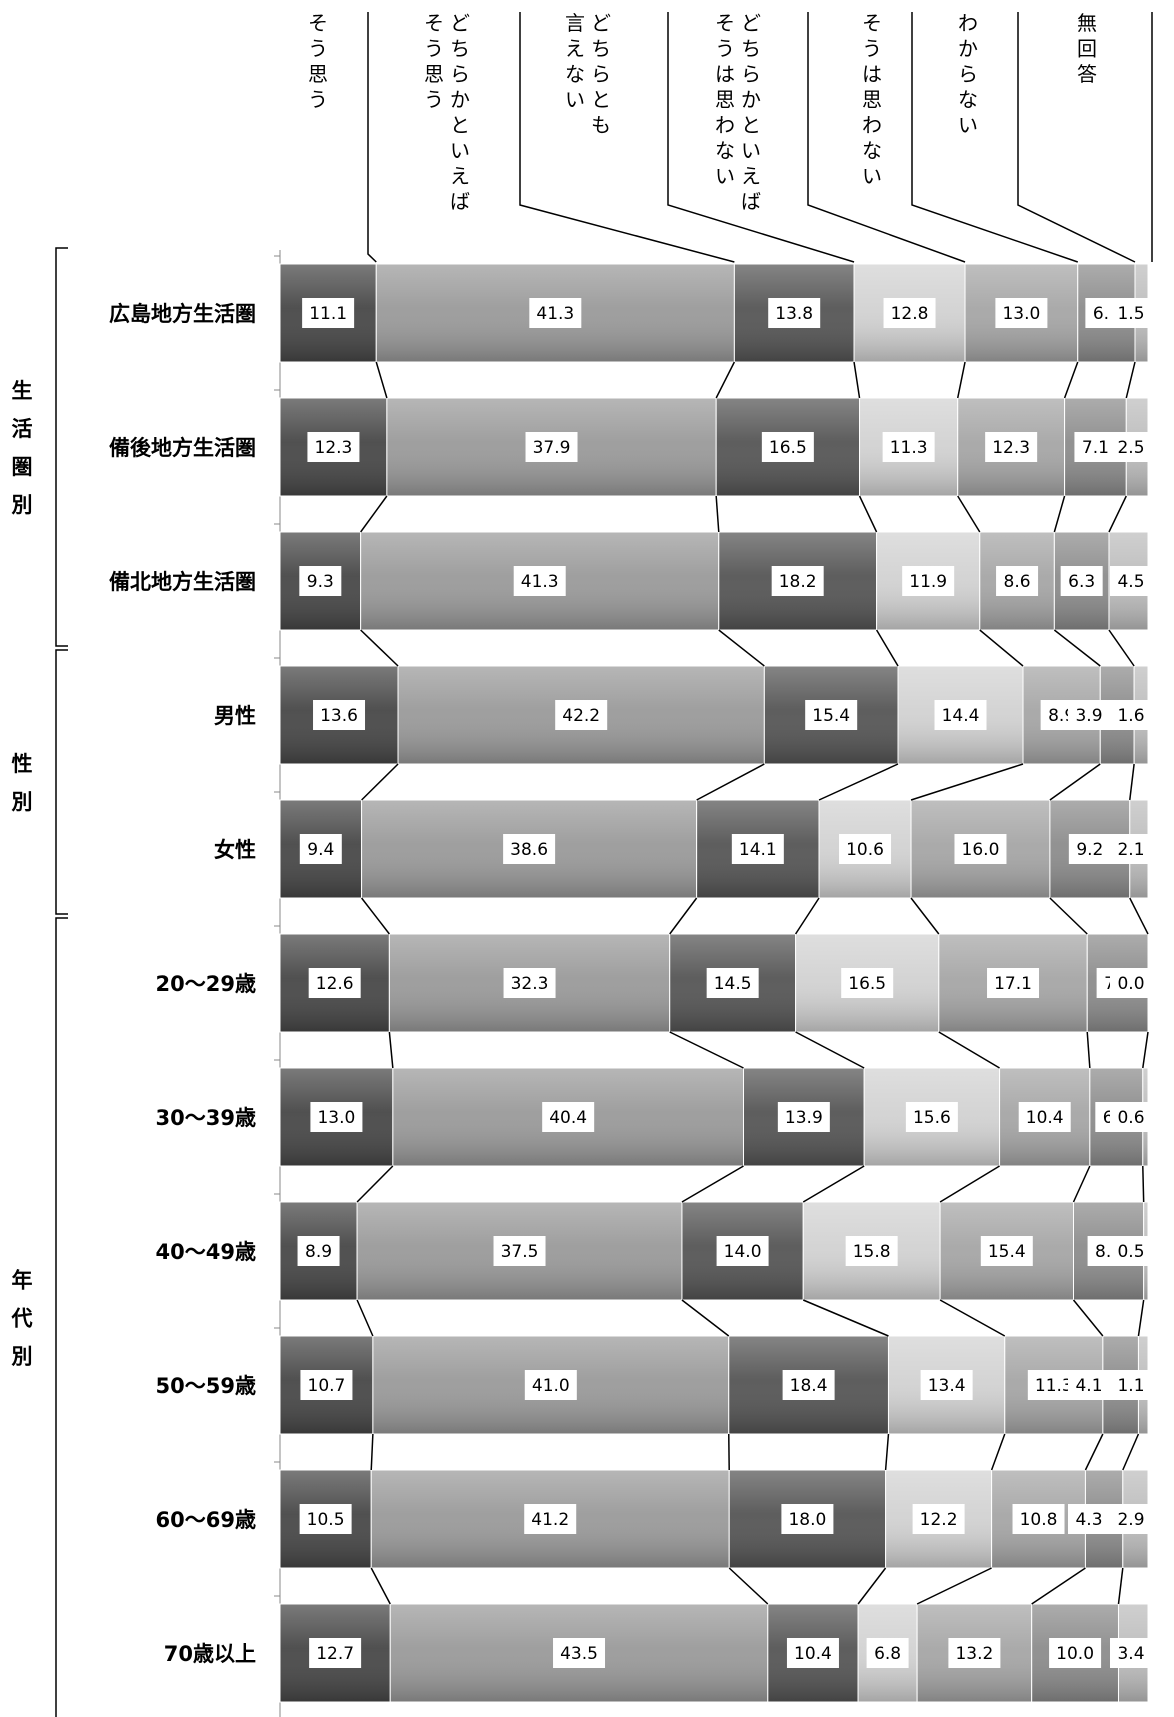 This screenshot has width=1174, height=1717. What do you see at coordinates (1088, 1386) in the screenshot?
I see `data-label: 4.1` at bounding box center [1088, 1386].